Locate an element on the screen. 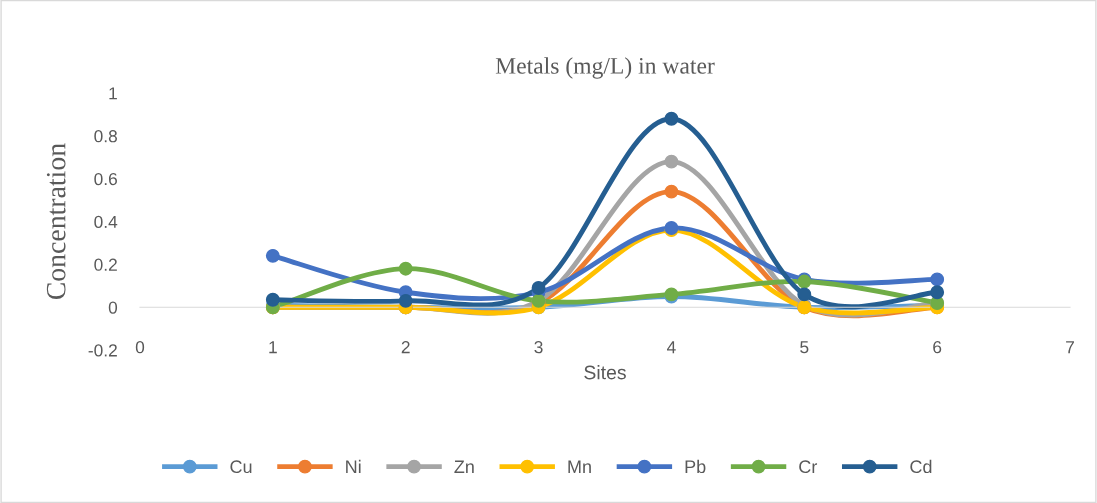  legend-label: Ni is located at coordinates (353, 466).